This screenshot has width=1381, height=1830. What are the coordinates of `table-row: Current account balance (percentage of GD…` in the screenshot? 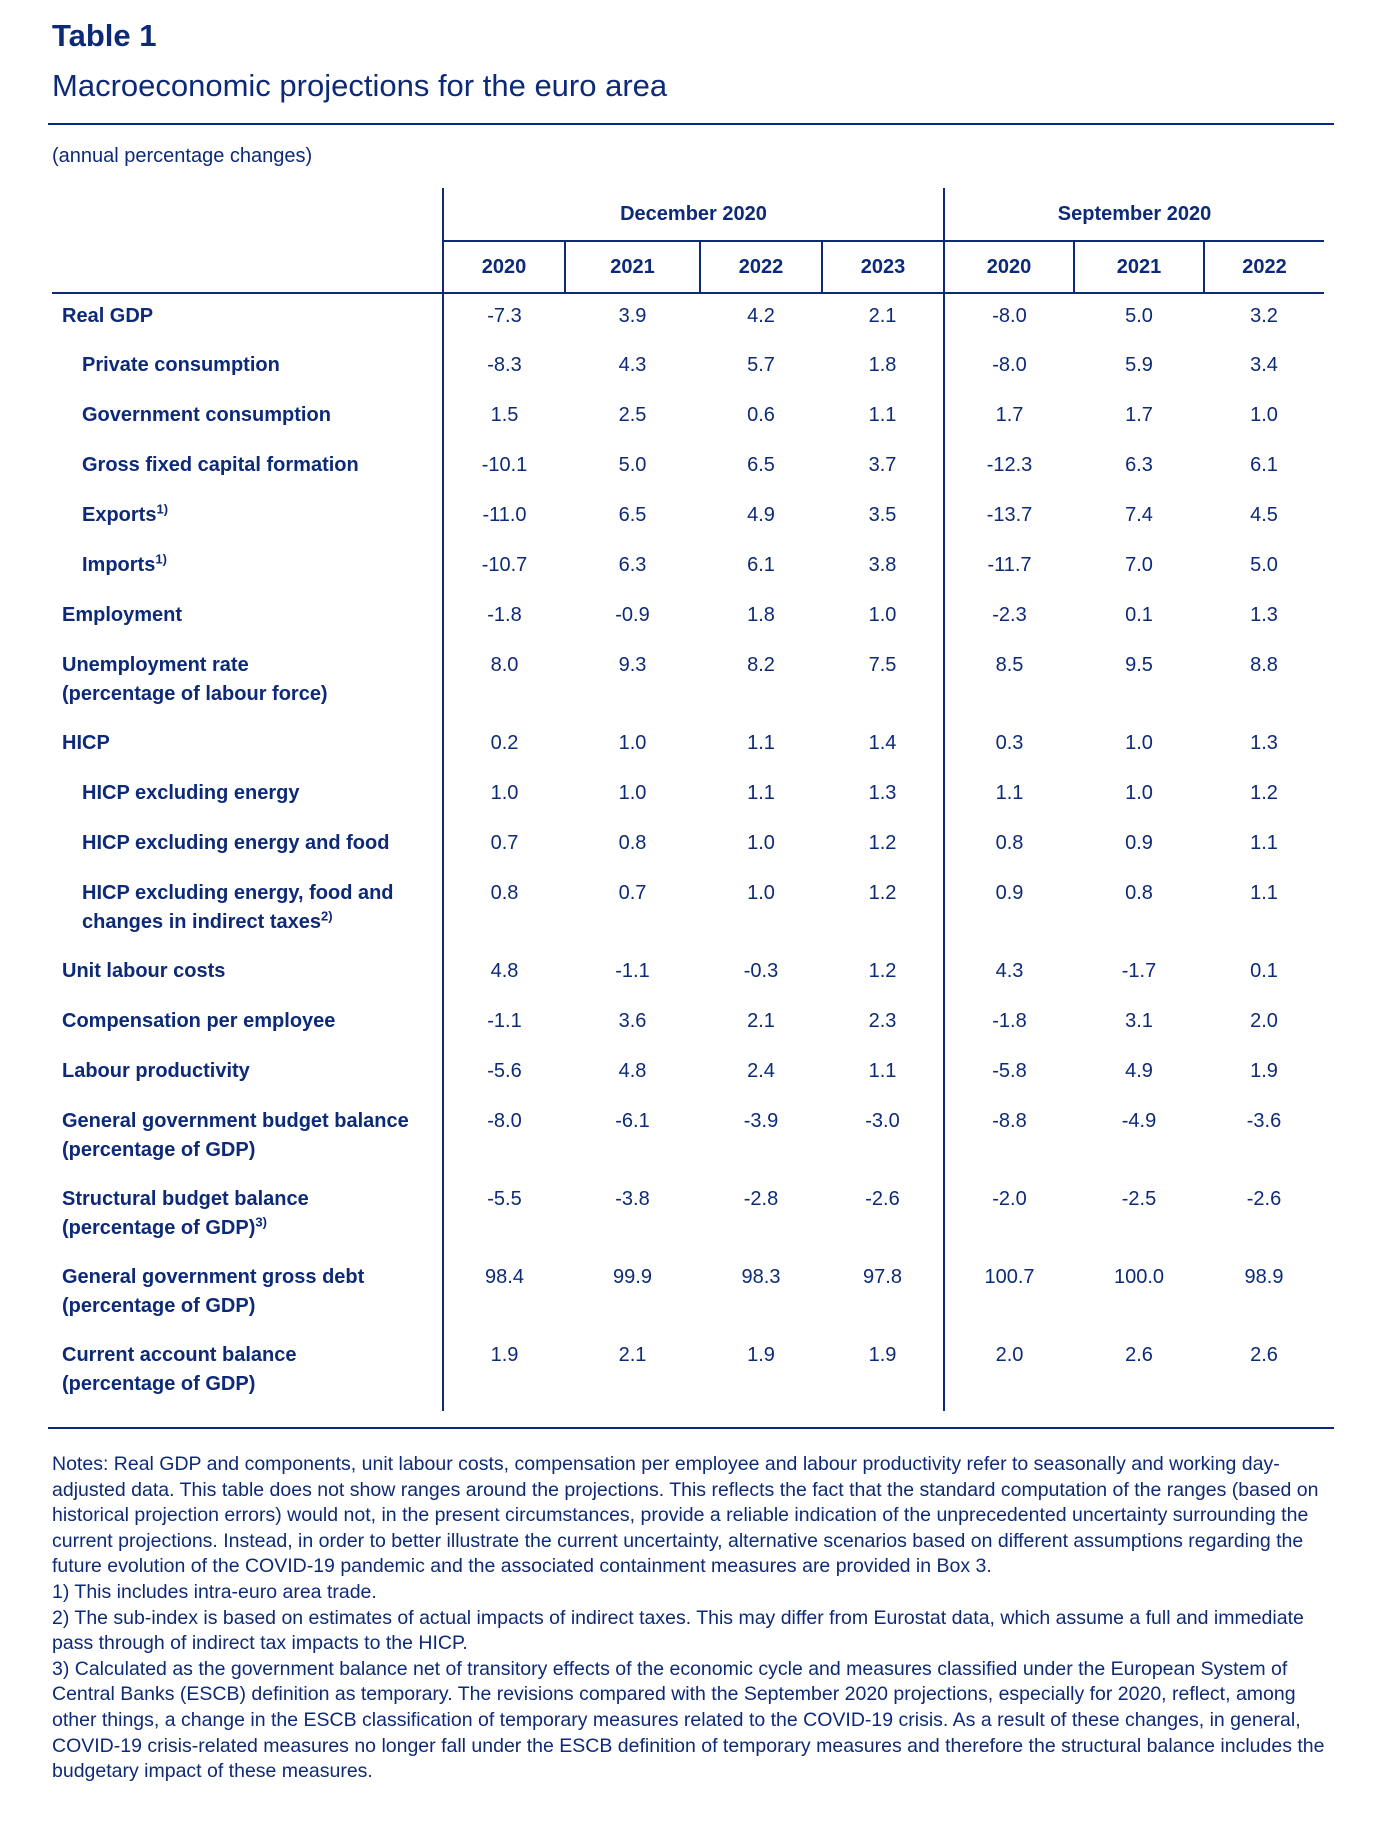 It's located at (688, 1372).